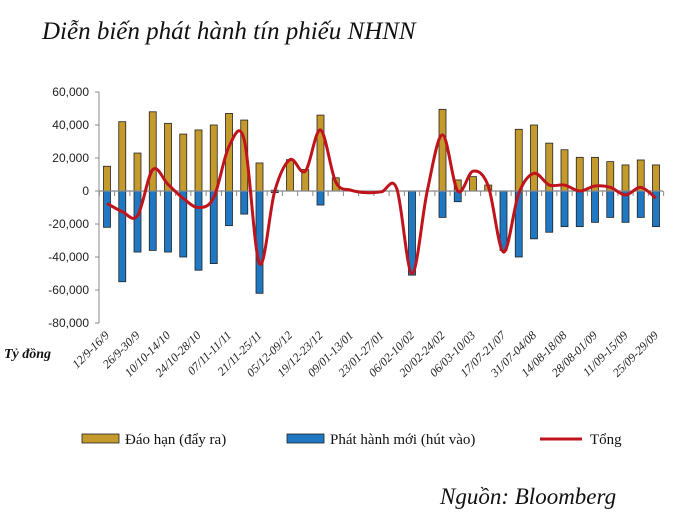 This screenshot has width=682, height=521. I want to click on y-tick-label: -20,000, so click(68, 224).